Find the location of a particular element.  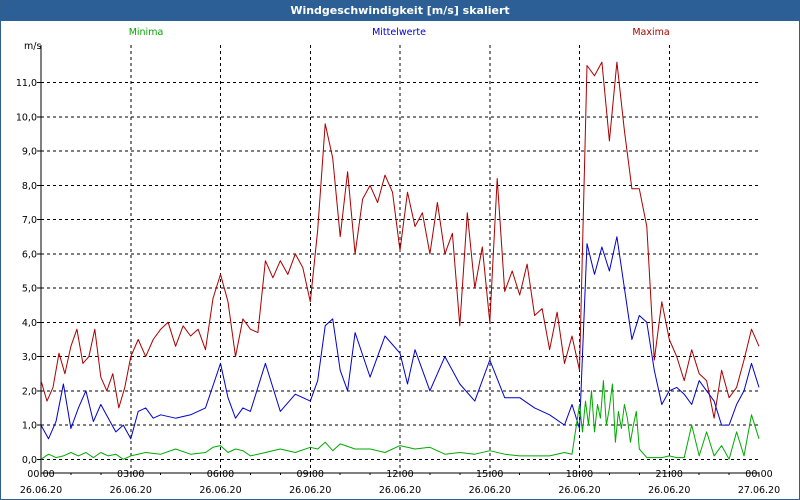

x-tick-time: 18:00 is located at coordinates (579, 474).